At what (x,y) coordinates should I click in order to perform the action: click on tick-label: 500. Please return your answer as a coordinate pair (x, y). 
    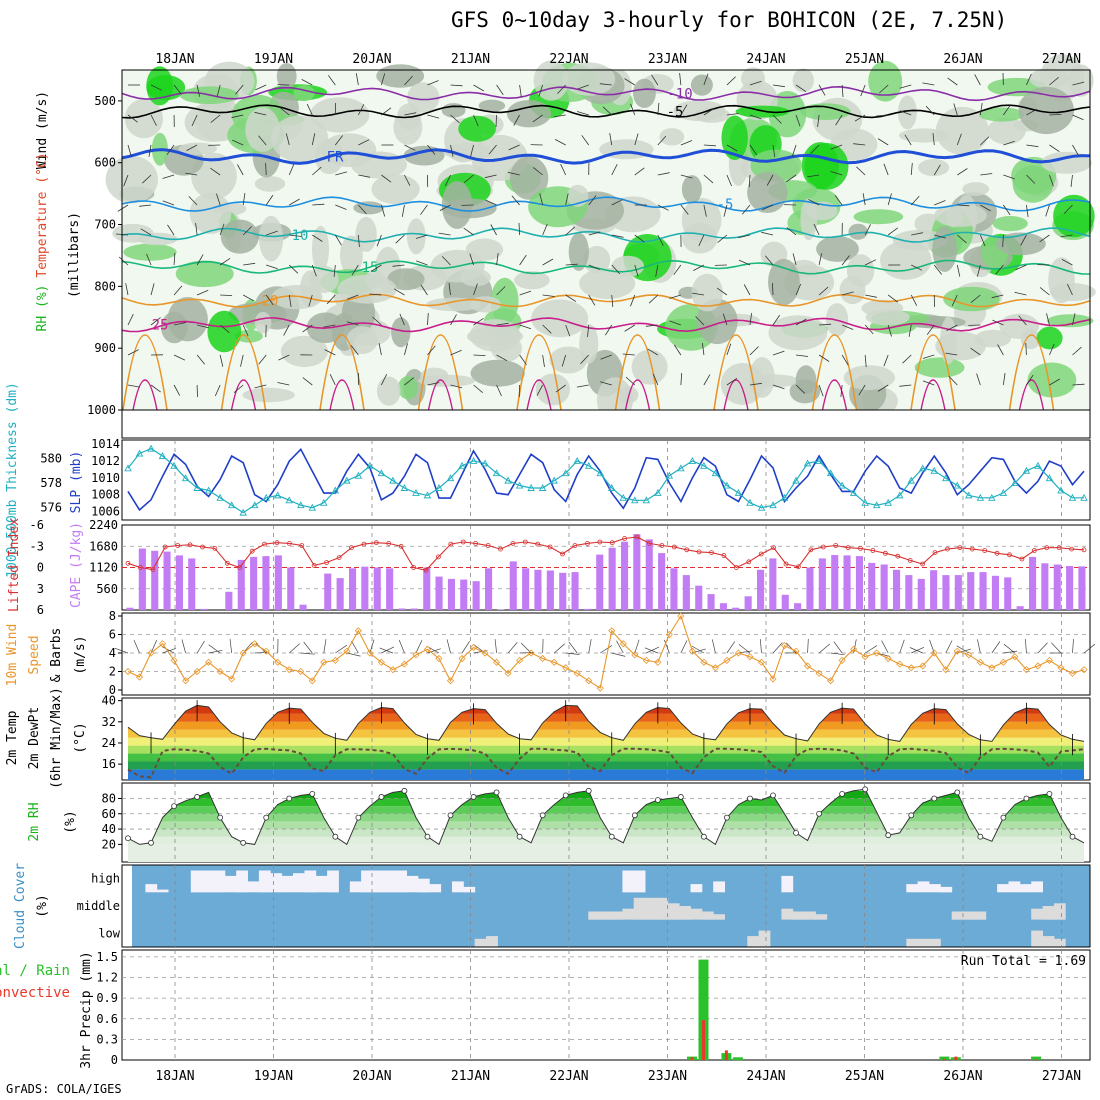
    Looking at the image, I should click on (105, 101).